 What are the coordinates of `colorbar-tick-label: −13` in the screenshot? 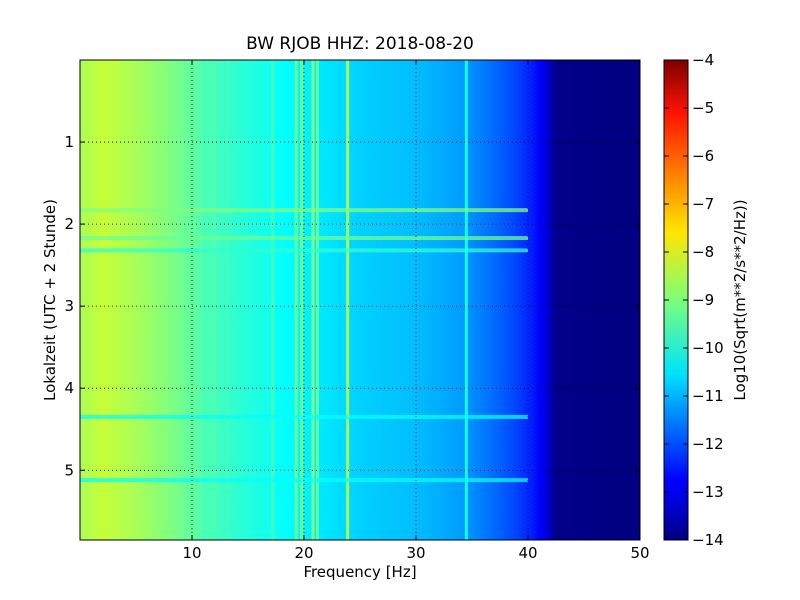 It's located at (708, 492).